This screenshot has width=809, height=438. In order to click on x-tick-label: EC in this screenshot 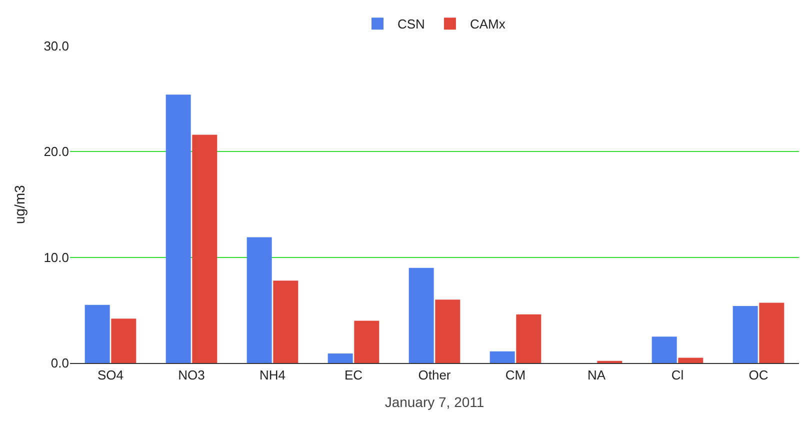, I will do `click(353, 375)`.